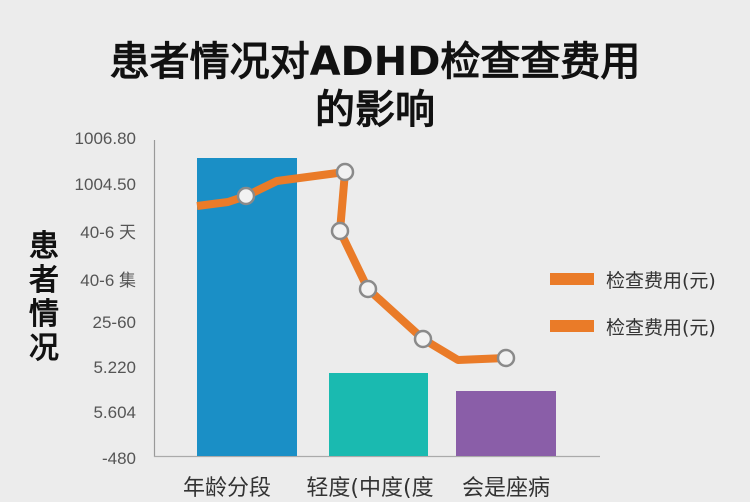  I want to click on chart-title-line-2: 的影响, so click(375, 110).